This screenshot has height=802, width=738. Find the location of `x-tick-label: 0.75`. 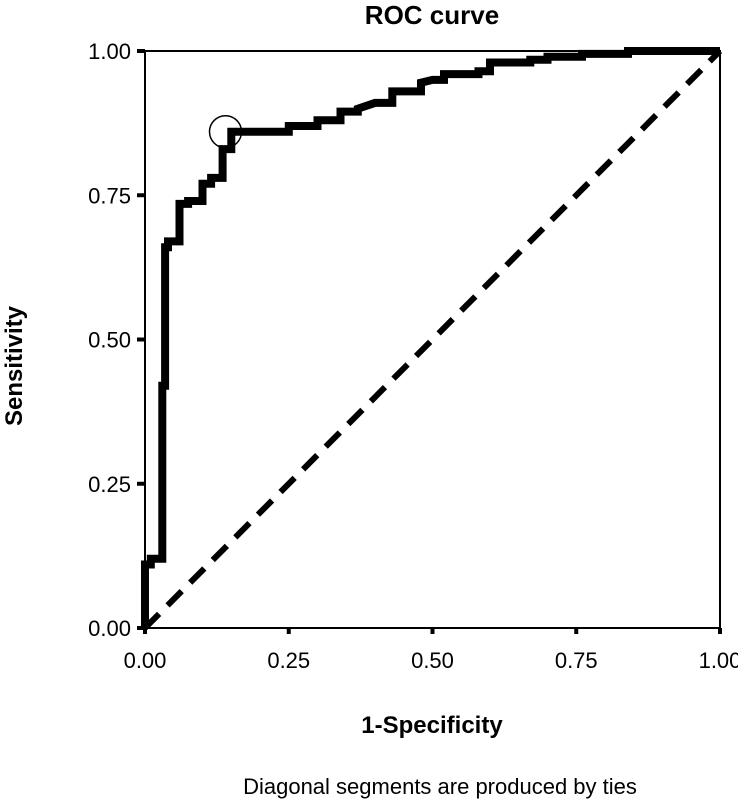

x-tick-label: 0.75 is located at coordinates (576, 660).